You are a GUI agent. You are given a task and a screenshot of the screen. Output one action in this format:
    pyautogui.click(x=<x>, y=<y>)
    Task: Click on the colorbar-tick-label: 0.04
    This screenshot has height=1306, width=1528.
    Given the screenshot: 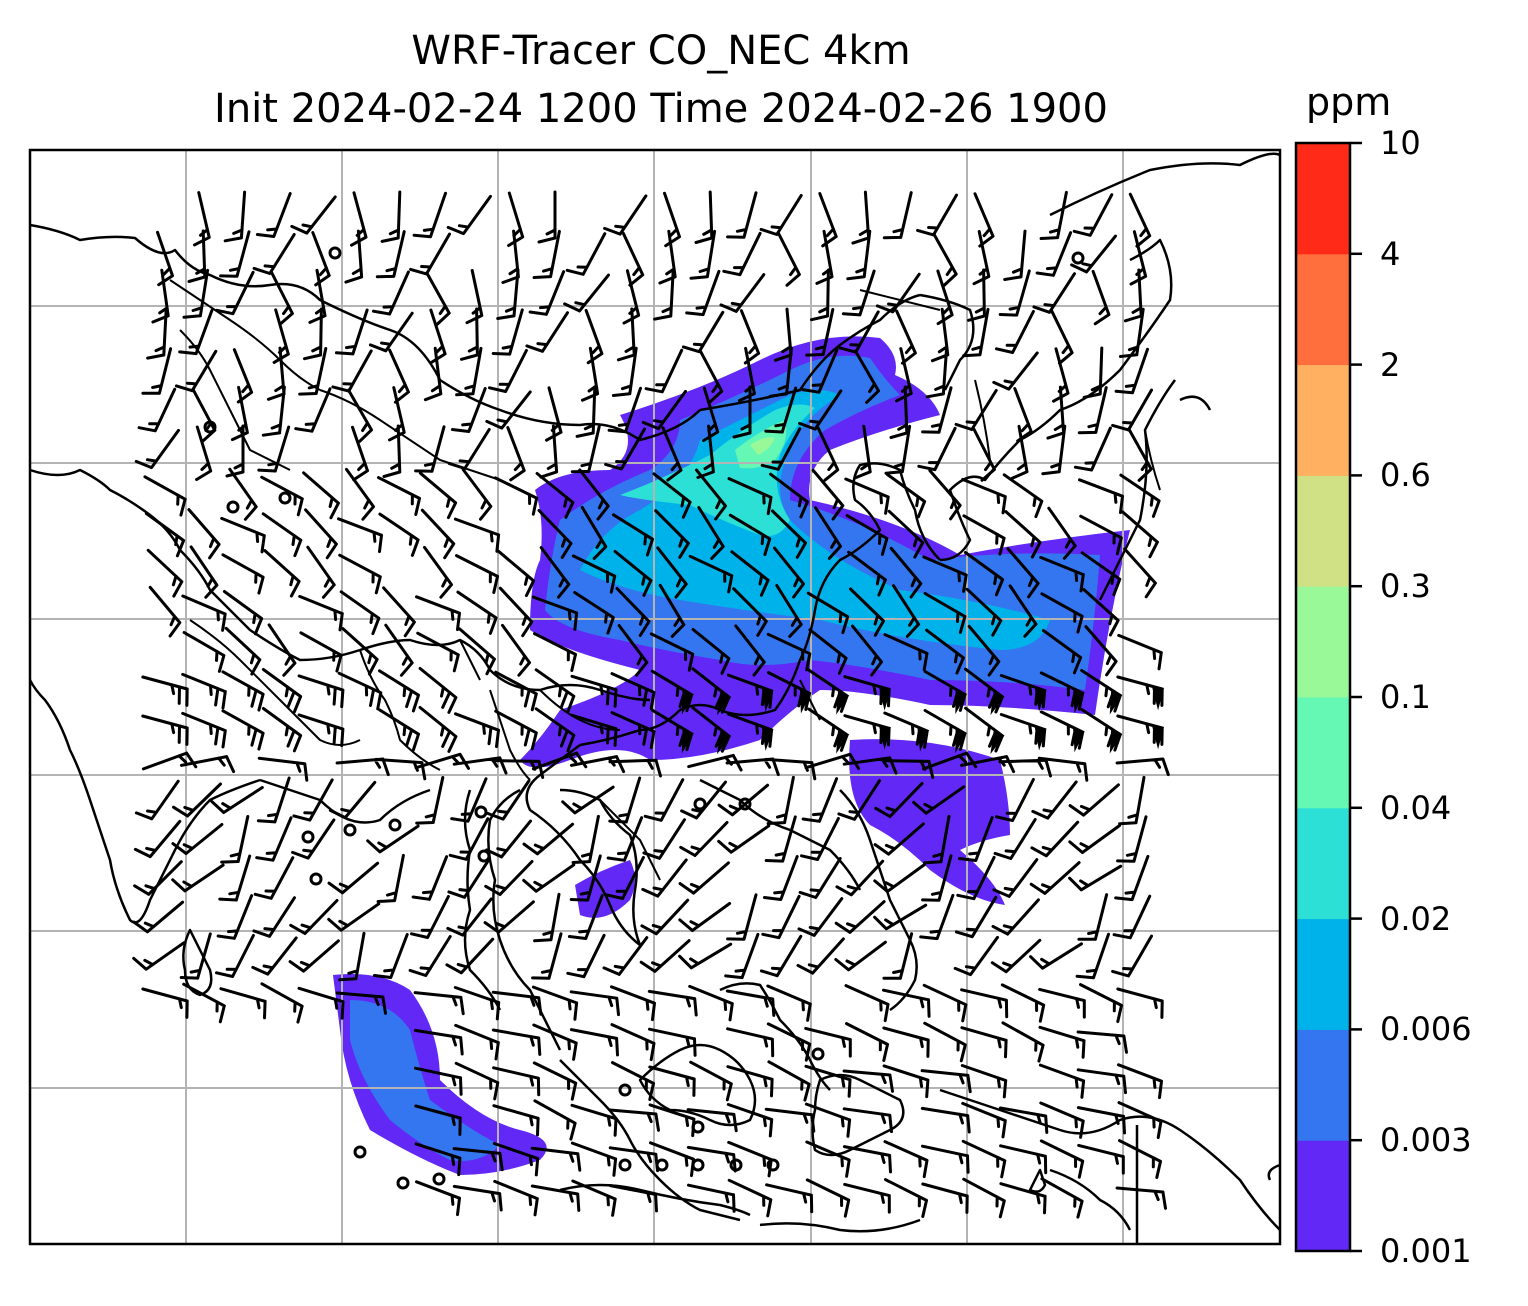 What is the action you would take?
    pyautogui.click(x=1416, y=807)
    